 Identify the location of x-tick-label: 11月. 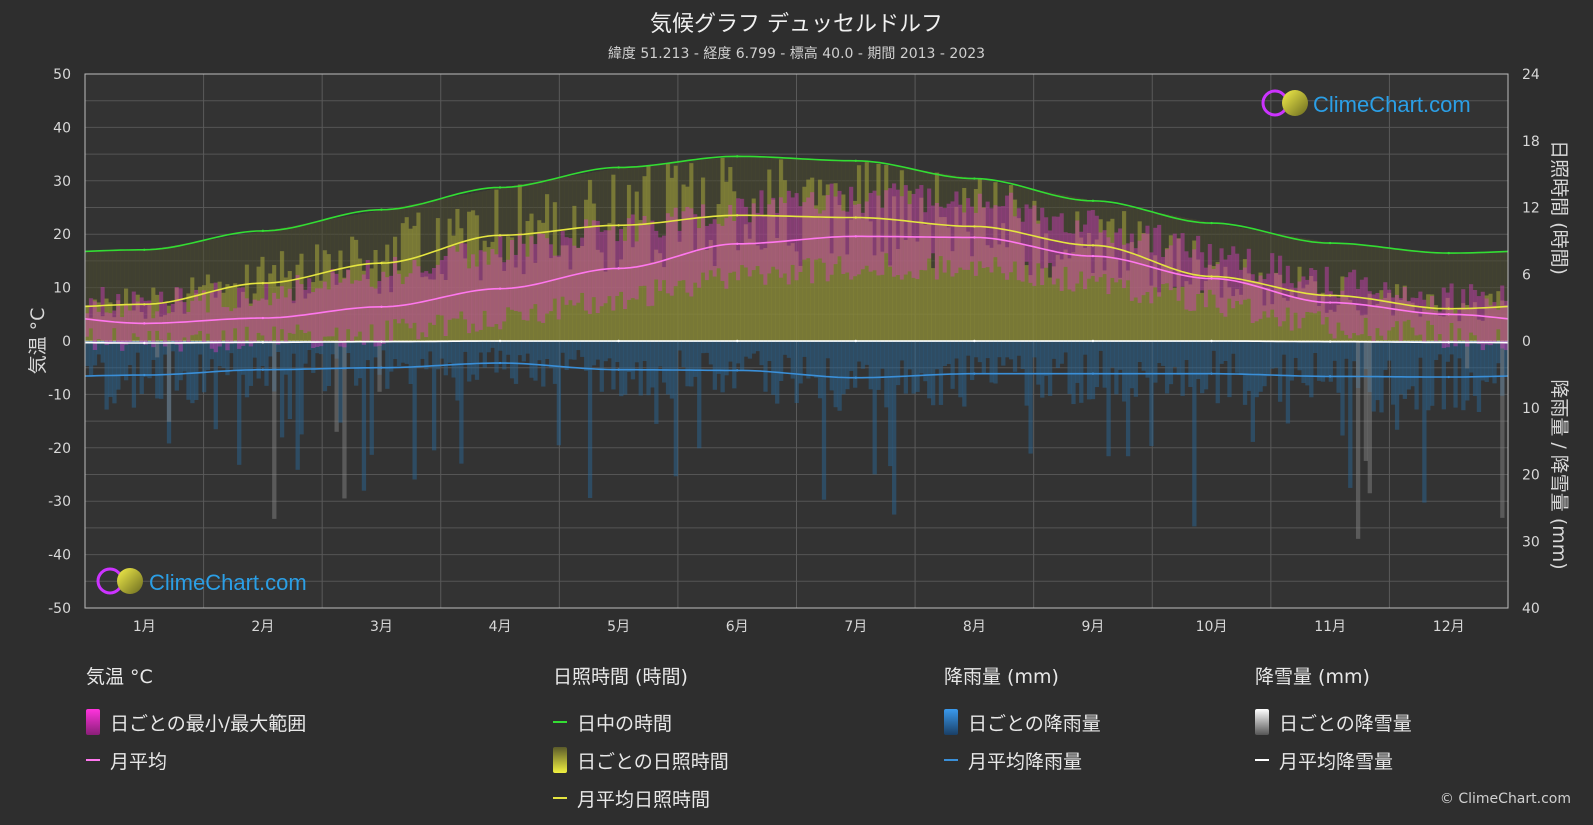
(1330, 627).